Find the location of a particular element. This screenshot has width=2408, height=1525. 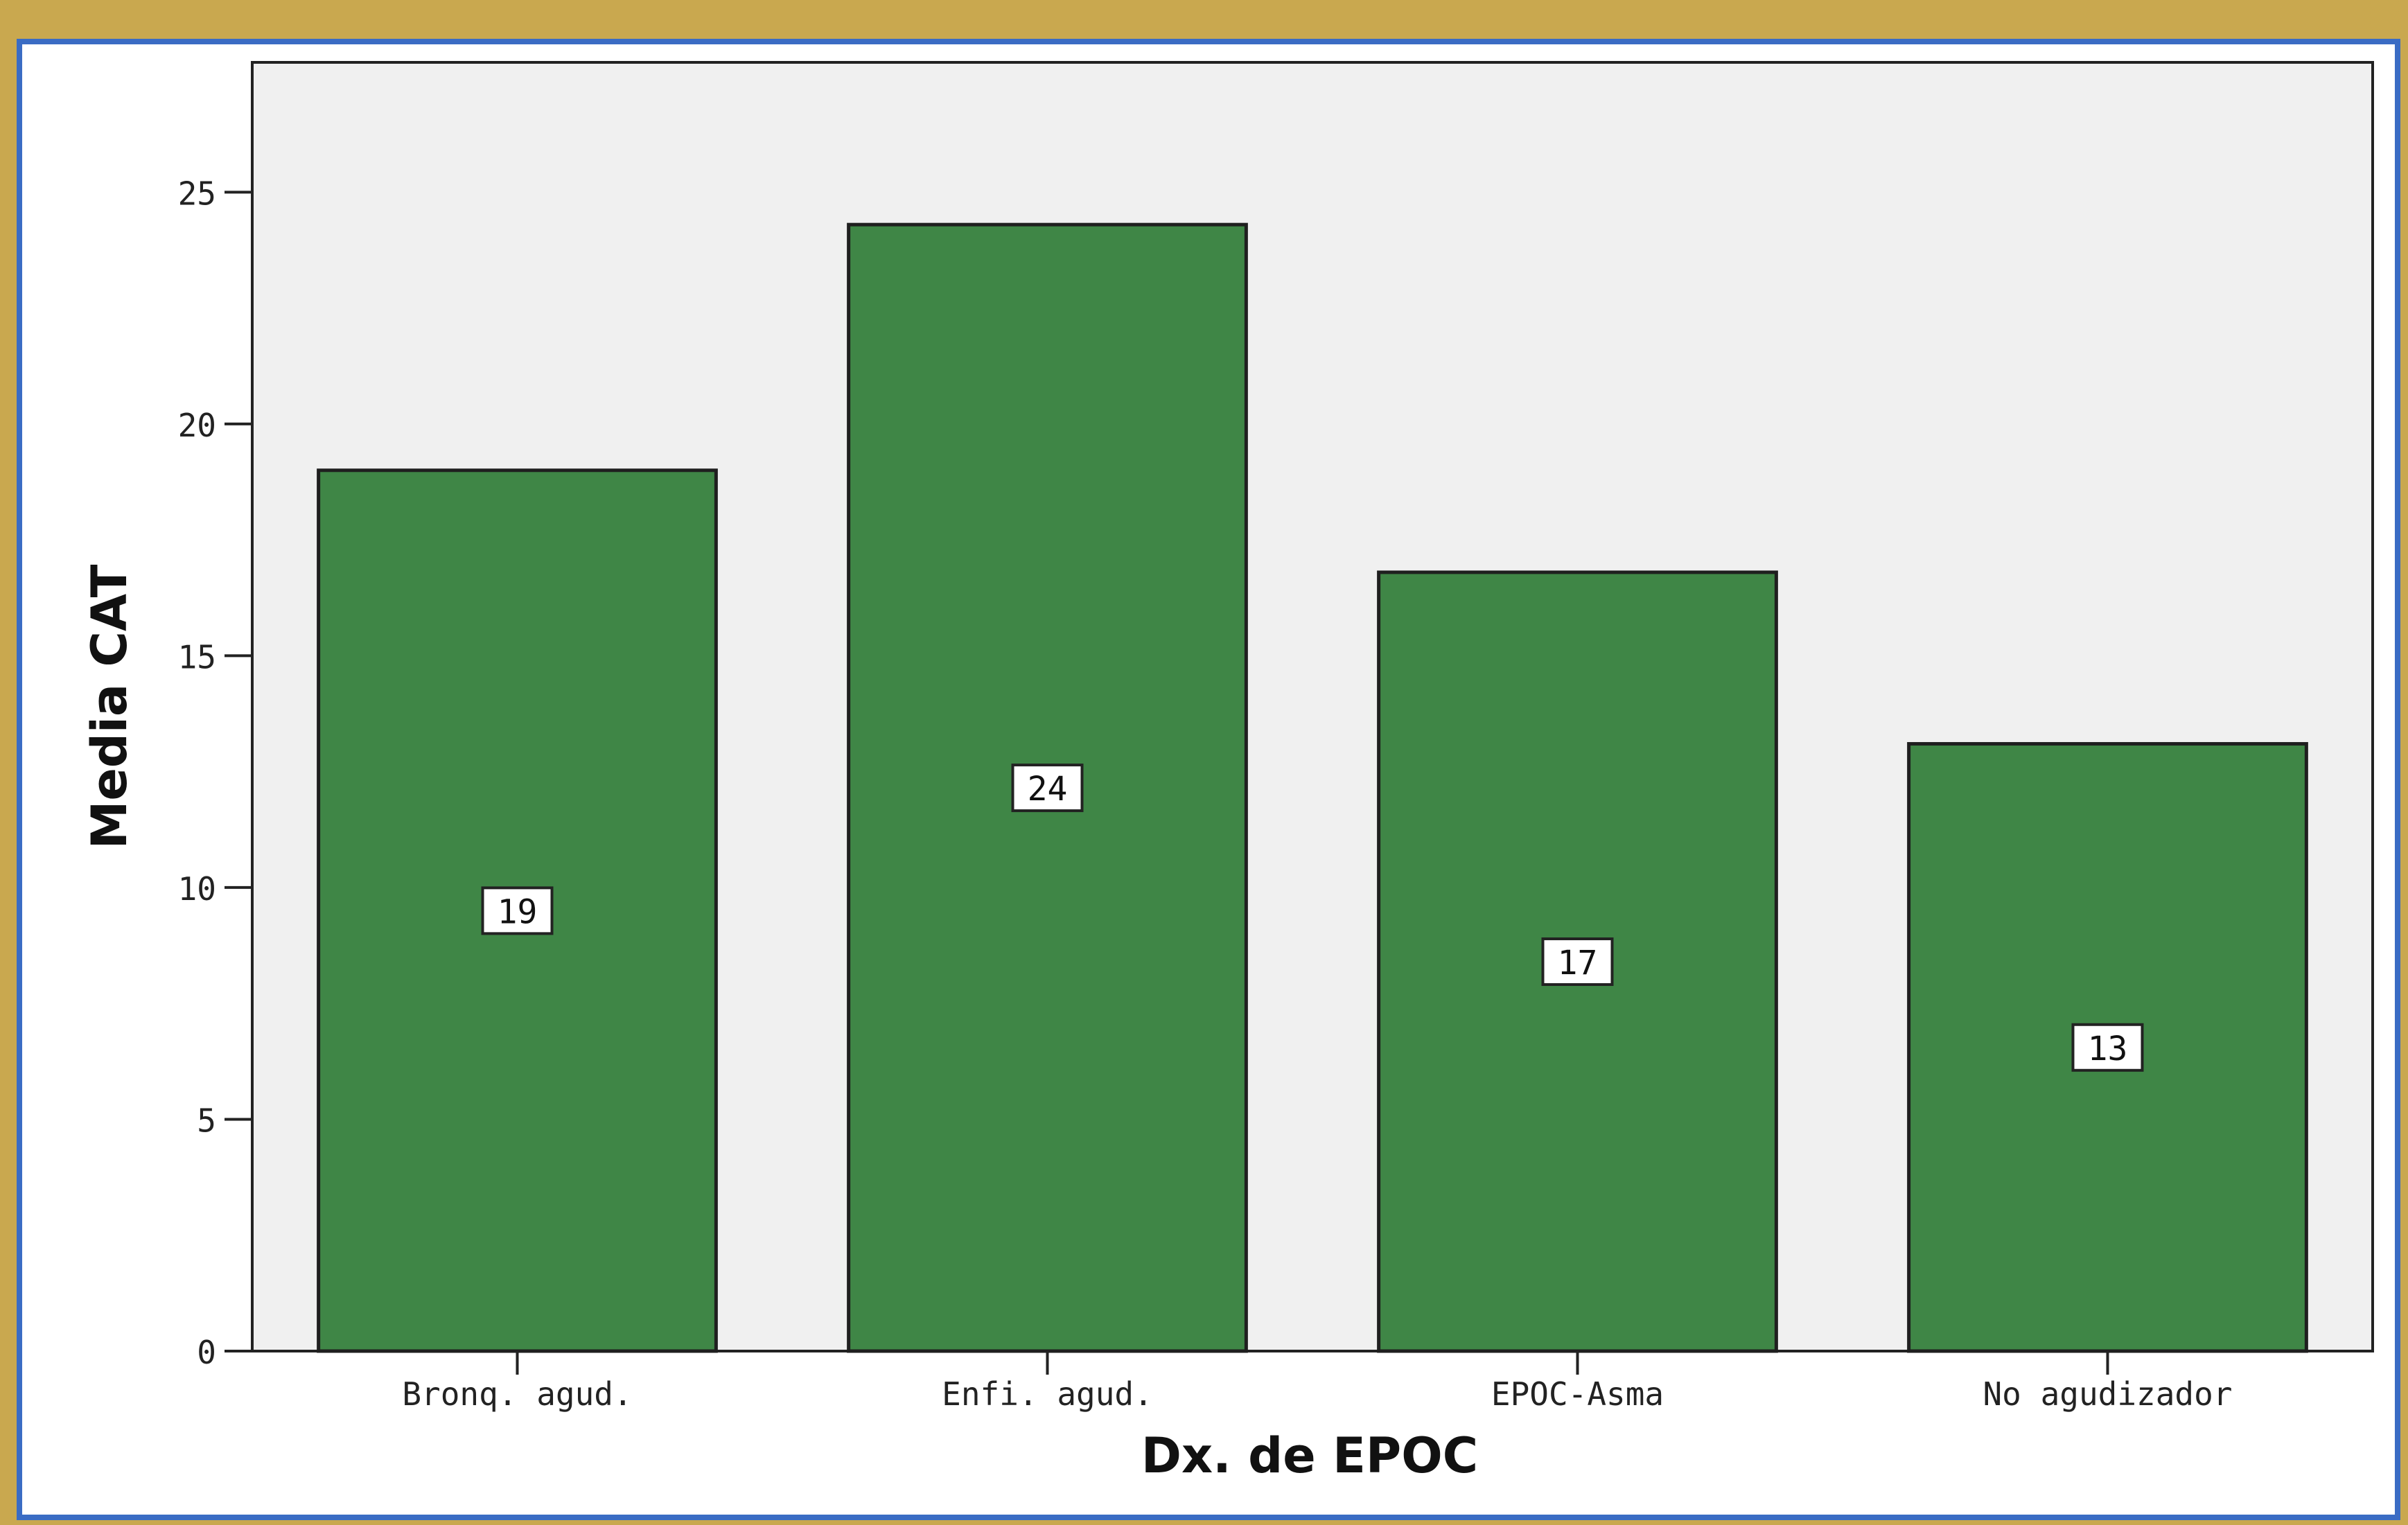

data-label: 13 is located at coordinates (2108, 1049).